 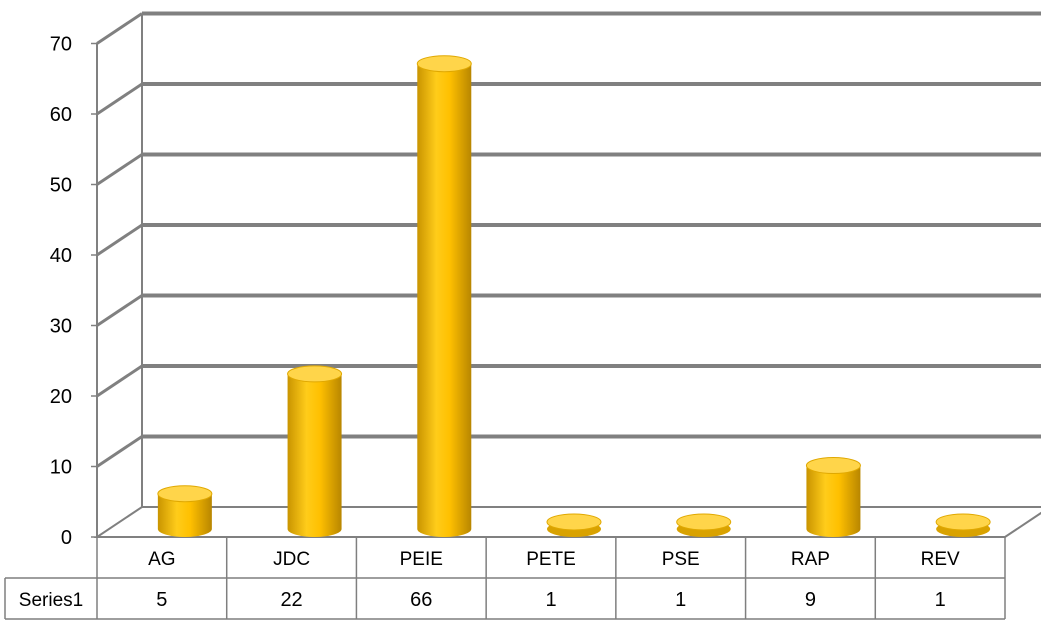 What do you see at coordinates (291, 559) in the screenshot?
I see `x-category-label: JDC` at bounding box center [291, 559].